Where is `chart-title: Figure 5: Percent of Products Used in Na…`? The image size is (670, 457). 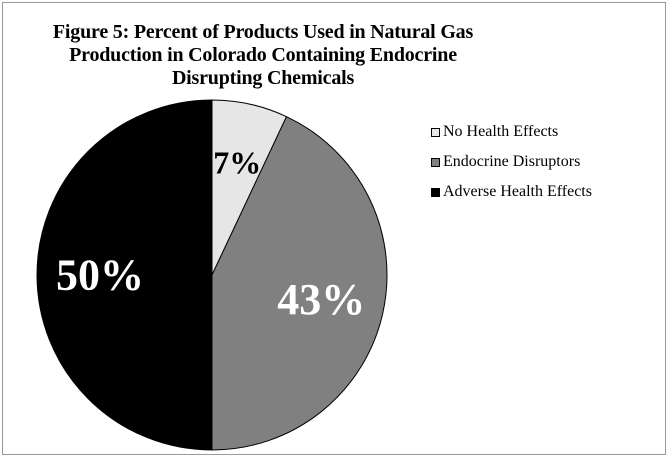
chart-title: Figure 5: Percent of Products Used in Na… is located at coordinates (263, 55).